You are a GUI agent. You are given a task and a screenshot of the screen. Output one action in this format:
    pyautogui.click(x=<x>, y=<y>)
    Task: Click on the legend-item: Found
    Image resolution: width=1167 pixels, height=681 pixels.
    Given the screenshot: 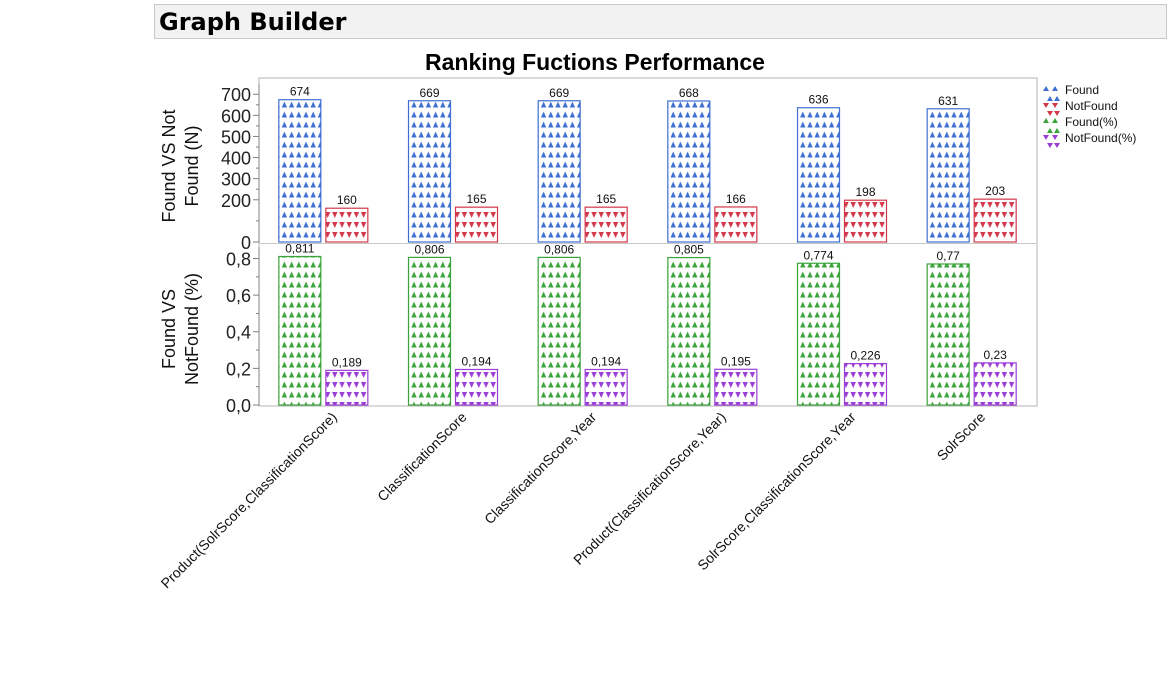 What is the action you would take?
    pyautogui.click(x=1071, y=92)
    